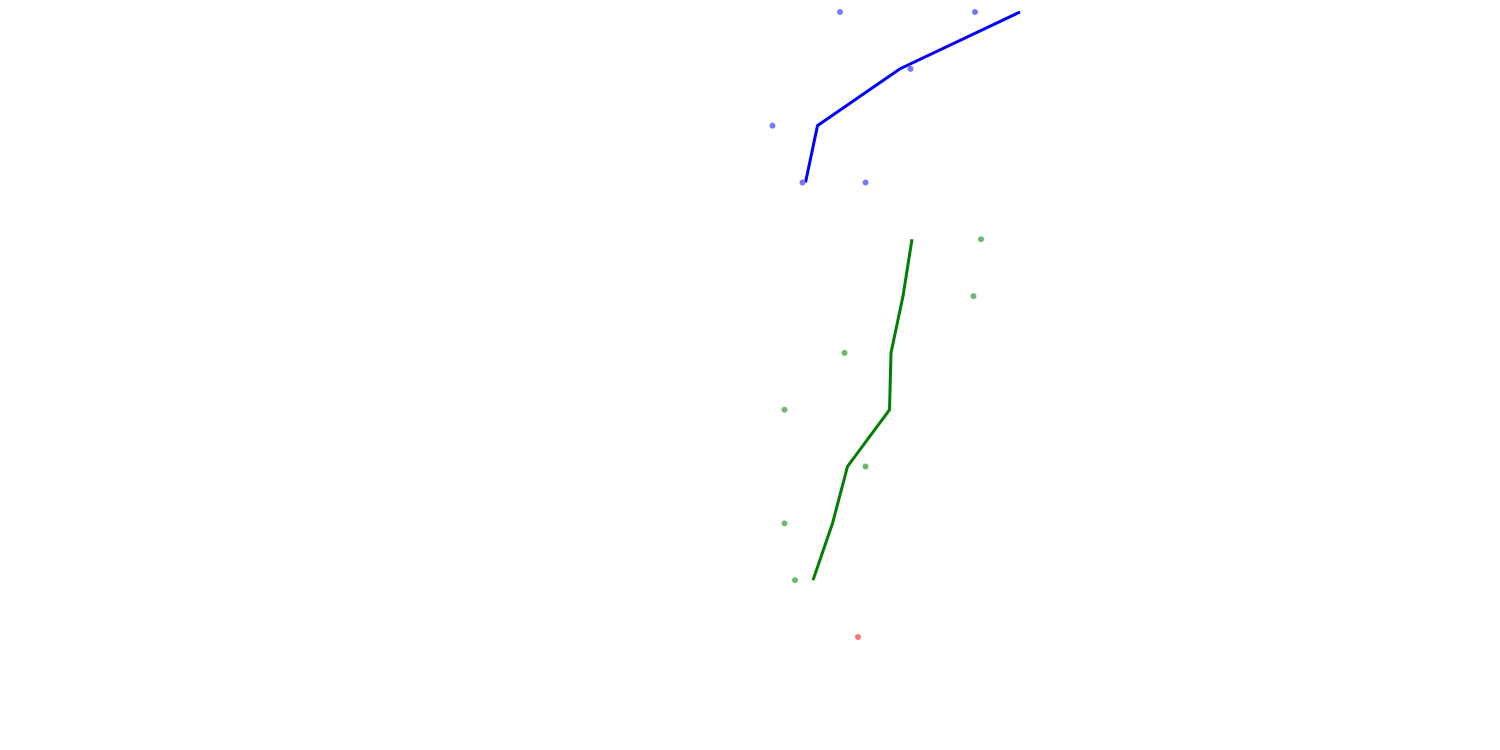 The height and width of the screenshot is (750, 1500). I want to click on lines-layer, so click(912, 295).